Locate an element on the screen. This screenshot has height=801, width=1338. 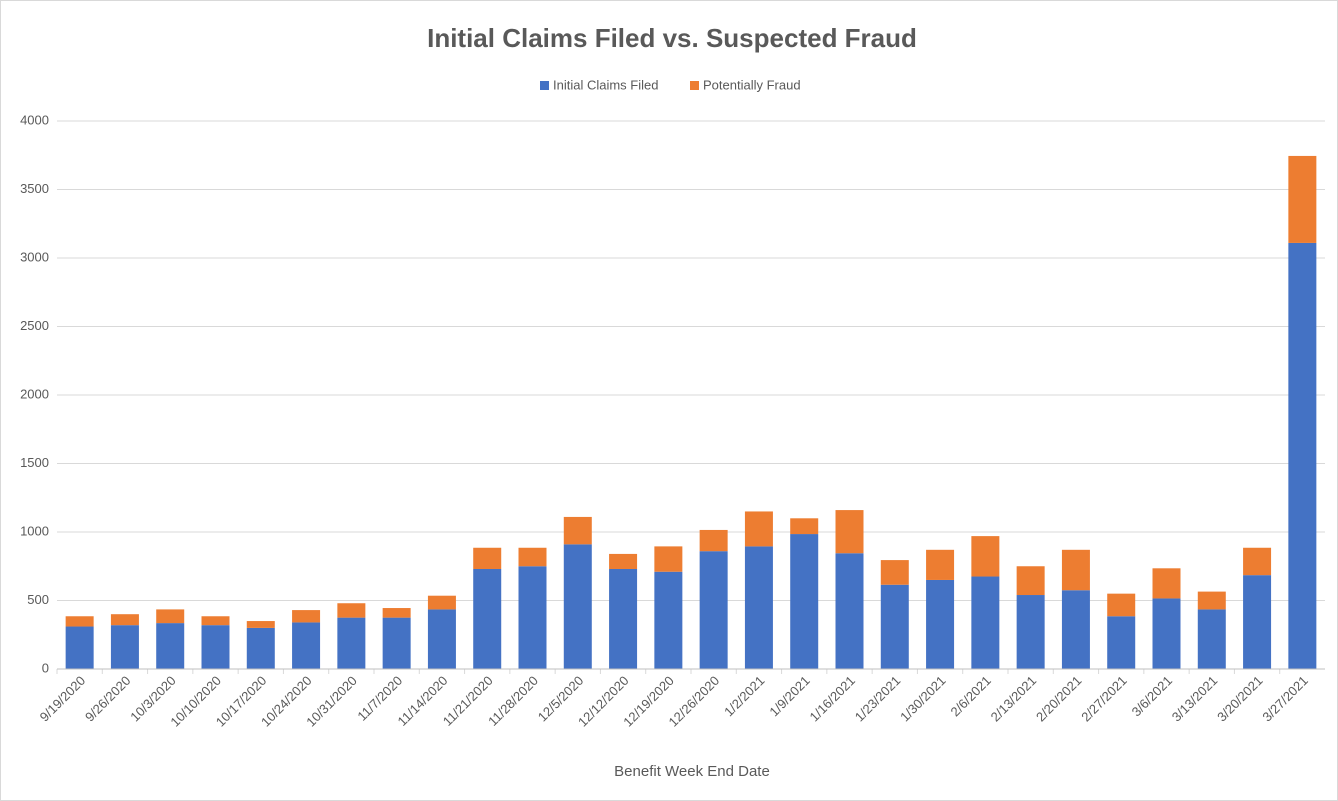
y-tick-label: 3000 is located at coordinates (34, 256).